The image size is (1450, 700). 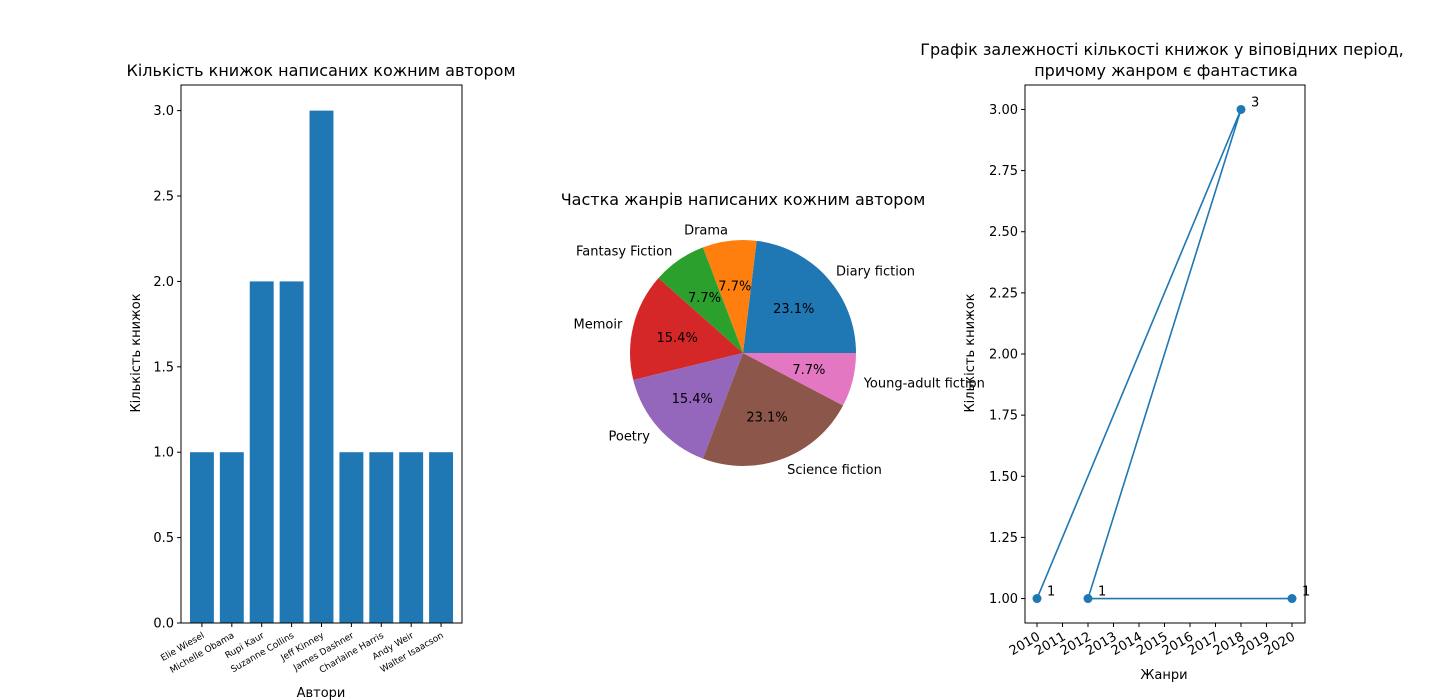 I want to click on pie-slices, so click(x=743, y=353).